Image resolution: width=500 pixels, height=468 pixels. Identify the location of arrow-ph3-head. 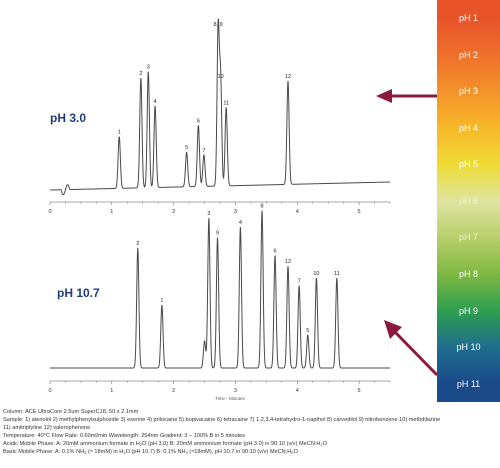
(384, 96).